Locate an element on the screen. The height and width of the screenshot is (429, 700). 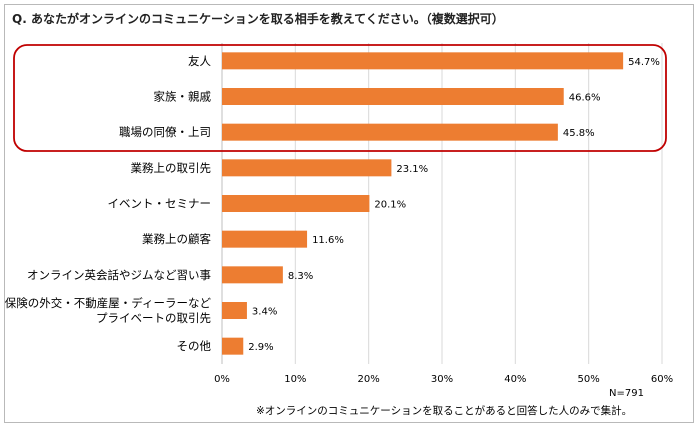
x-tick-label: 40% is located at coordinates (515, 379).